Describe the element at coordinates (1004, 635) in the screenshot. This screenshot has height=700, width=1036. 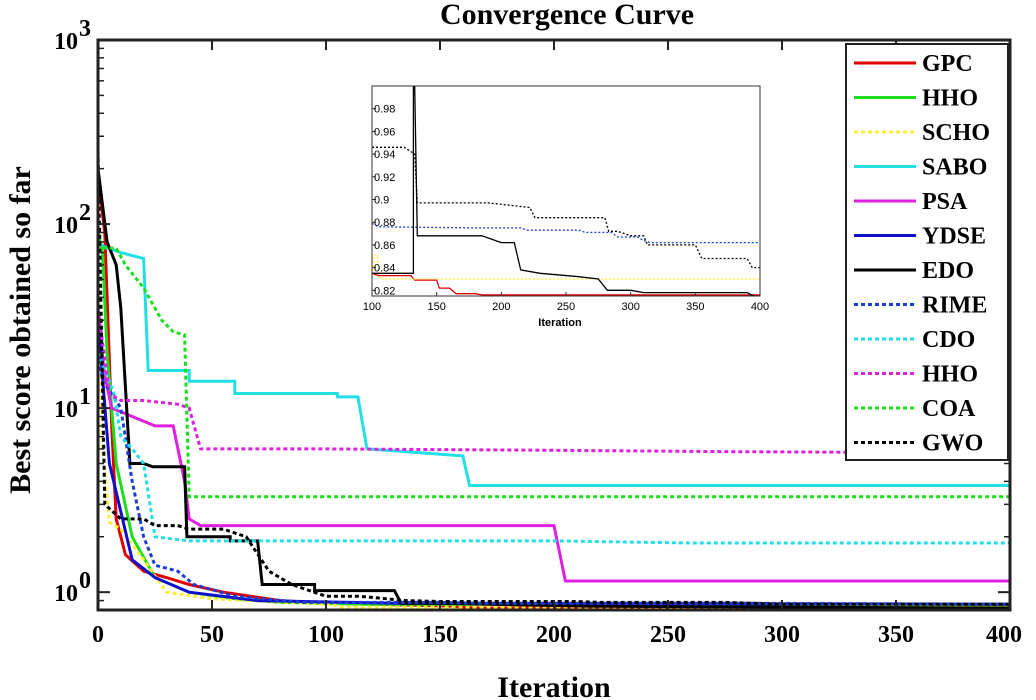
I see `x-tick-label: 400` at that location.